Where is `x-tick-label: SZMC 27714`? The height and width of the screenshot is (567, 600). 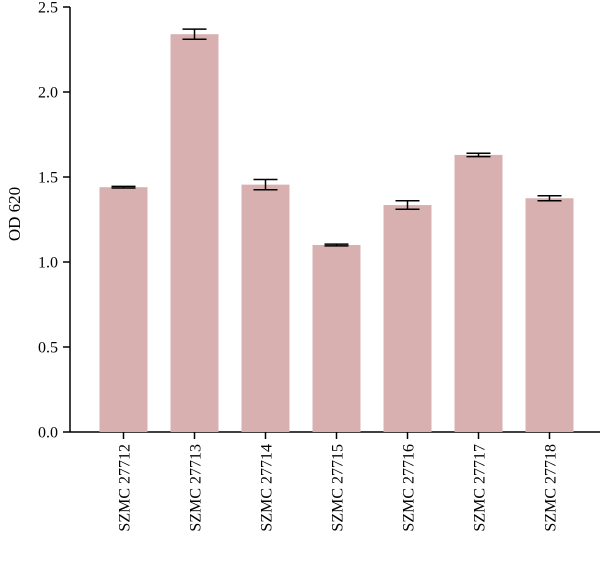
x-tick-label: SZMC 27714 is located at coordinates (267, 488).